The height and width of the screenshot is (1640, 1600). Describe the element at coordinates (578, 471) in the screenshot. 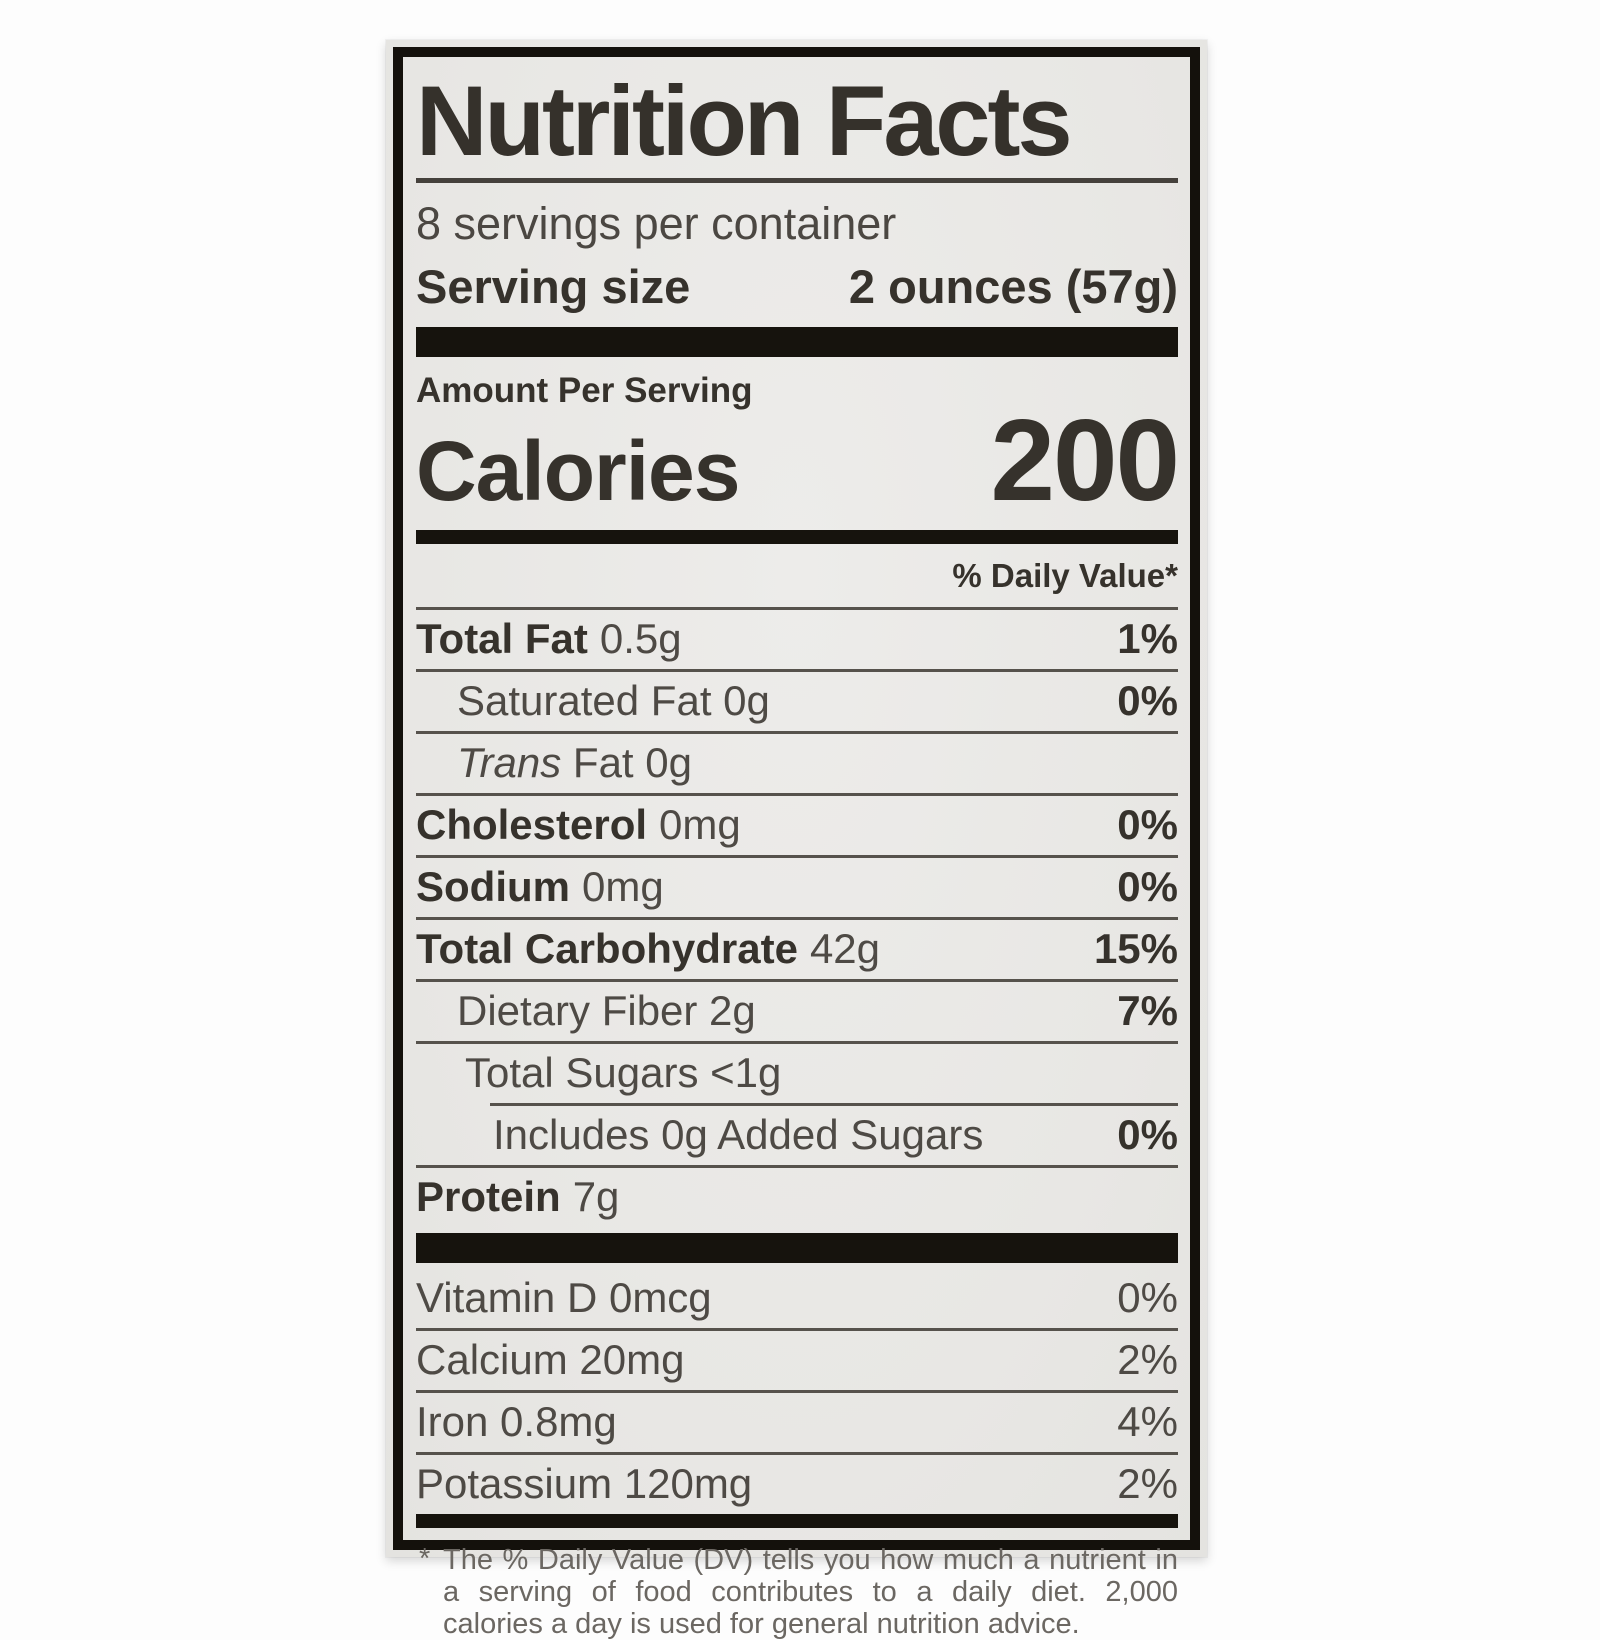

I see `calories-label: Calories` at that location.